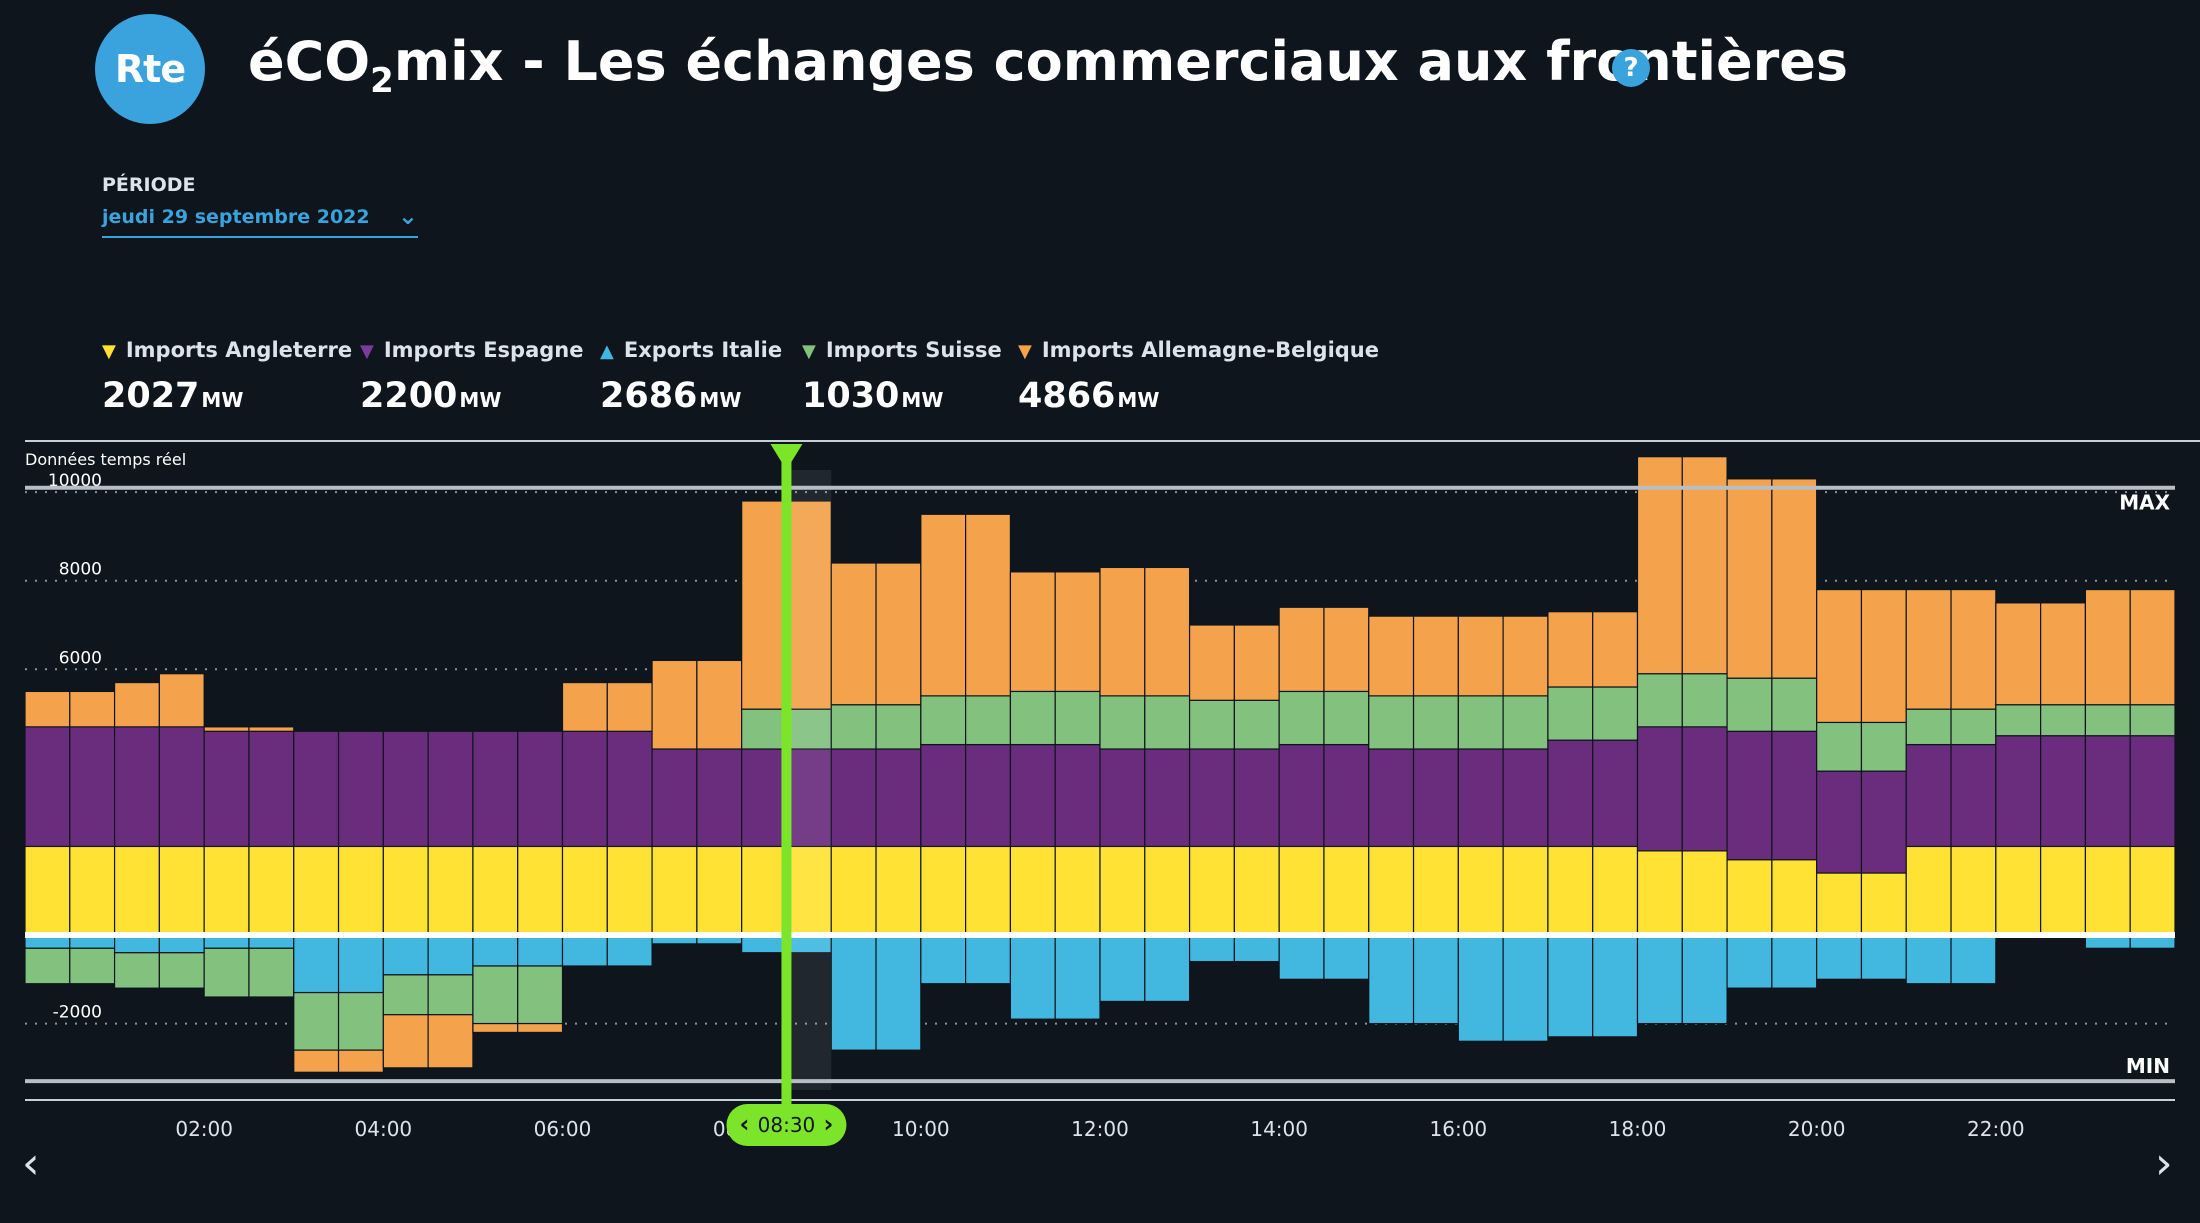  I want to click on x-tick-label: 18:00, so click(1638, 1129).